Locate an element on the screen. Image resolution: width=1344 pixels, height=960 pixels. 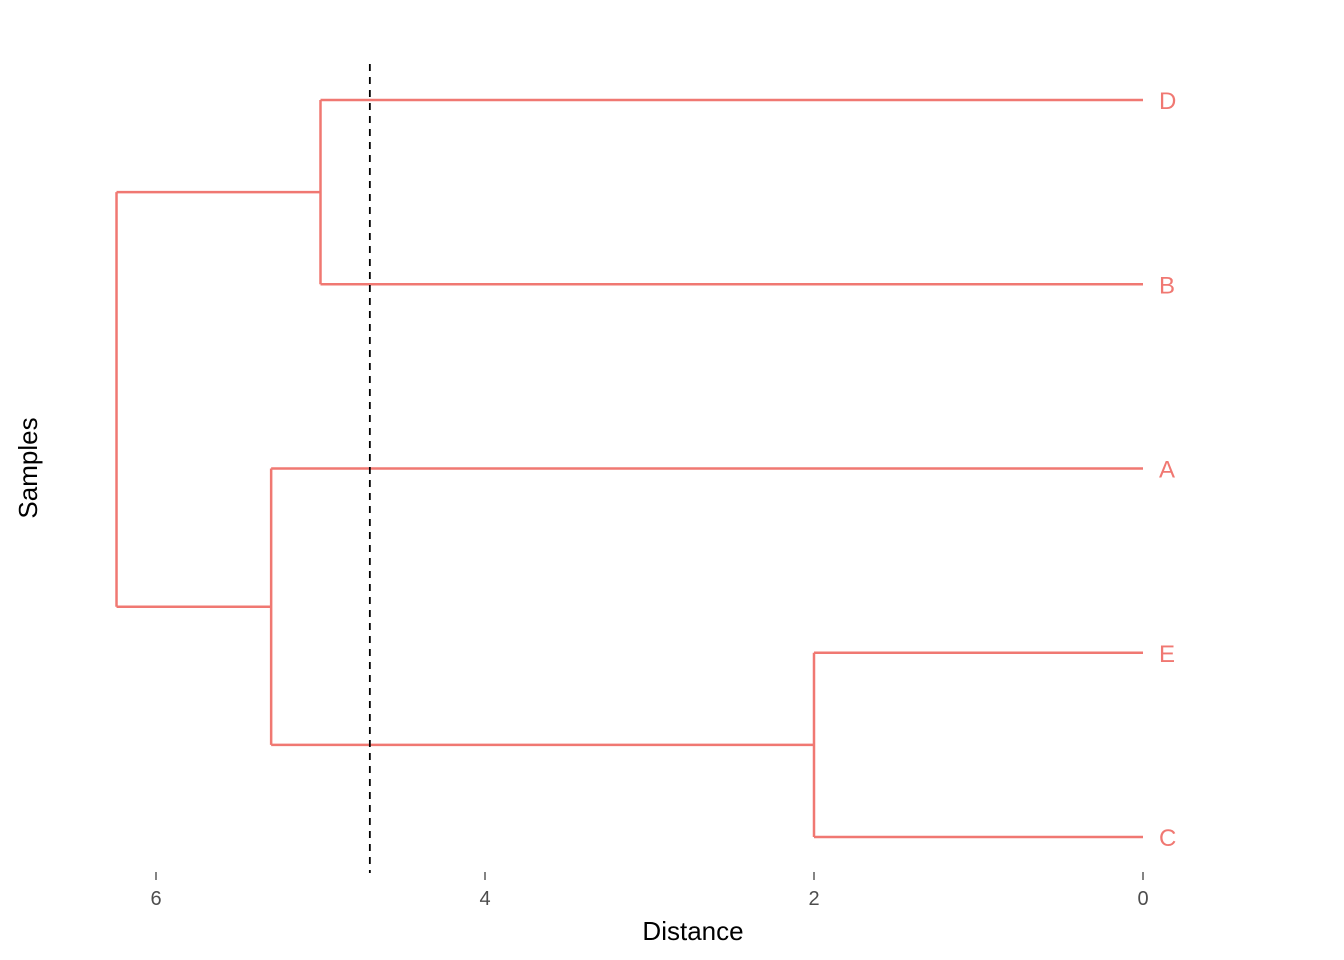
leaf-labels: D B A E C is located at coordinates (1167, 470).